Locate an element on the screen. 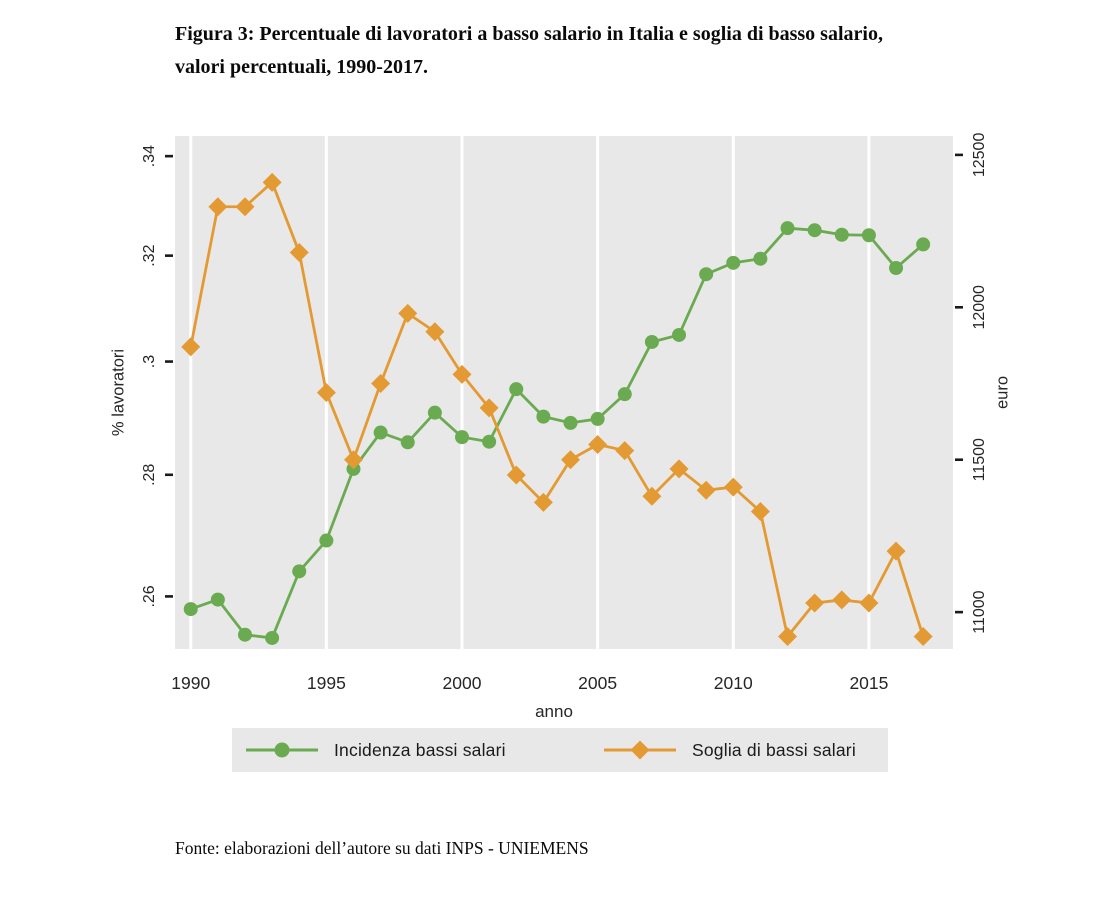  svg-text: 1990 is located at coordinates (190, 683).